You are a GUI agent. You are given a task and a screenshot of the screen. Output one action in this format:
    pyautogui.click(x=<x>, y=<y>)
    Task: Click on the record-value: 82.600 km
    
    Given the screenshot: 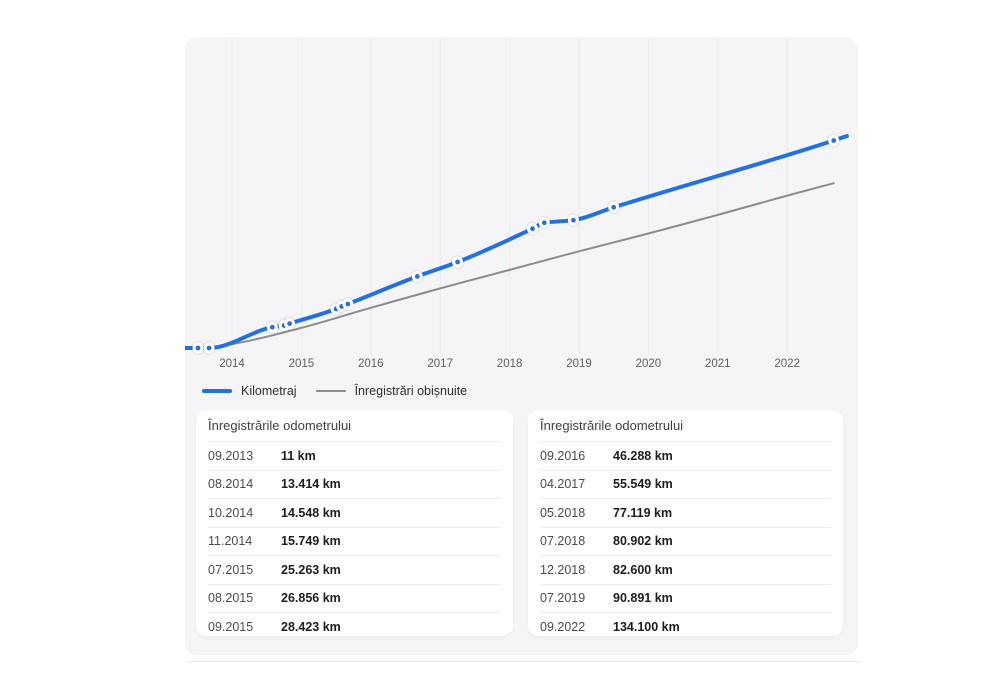 What is the action you would take?
    pyautogui.click(x=643, y=569)
    